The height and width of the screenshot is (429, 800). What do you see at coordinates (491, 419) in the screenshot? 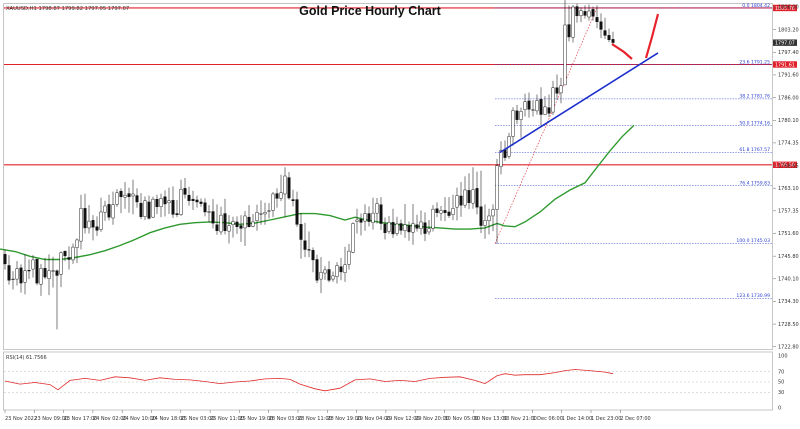
I see `time-tick-label: 30 Nov 13:00` at bounding box center [491, 419].